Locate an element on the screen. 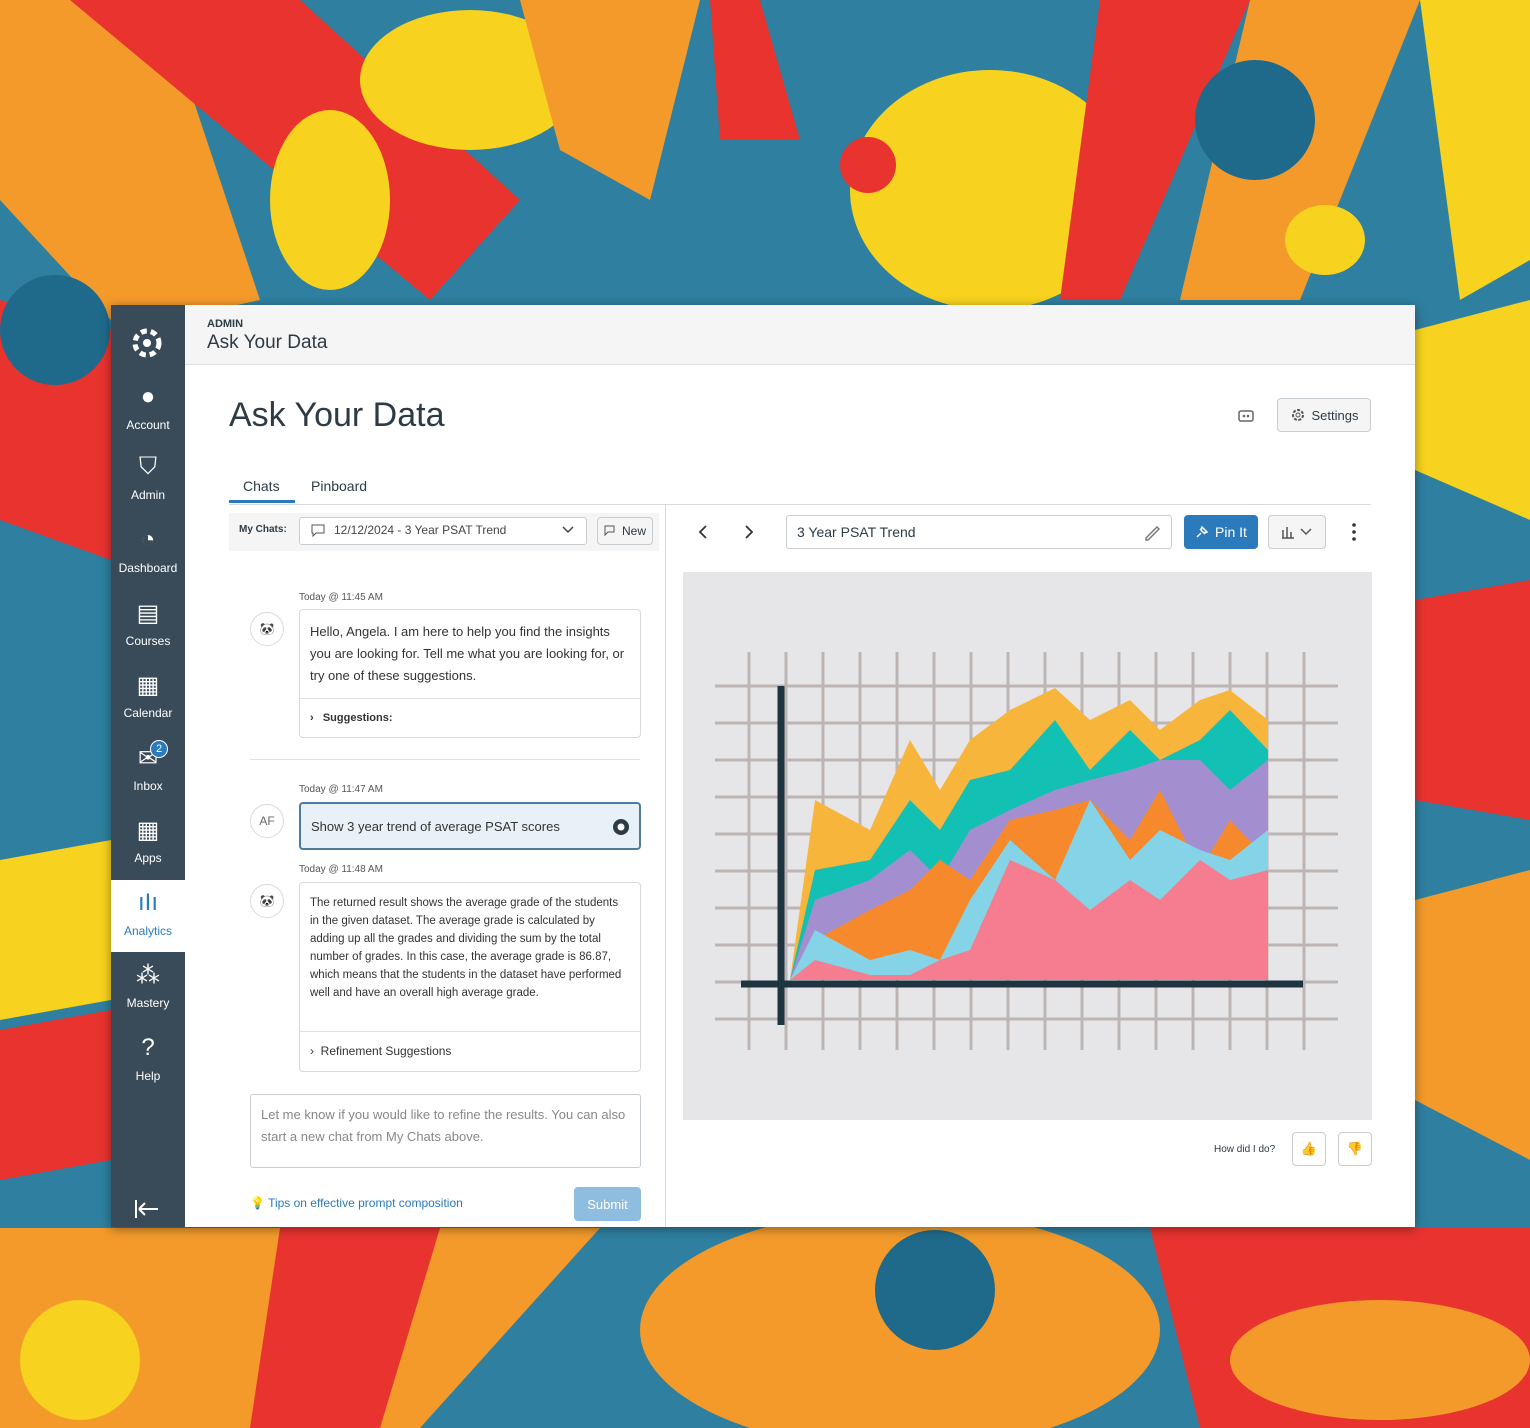  submit-label: Submit is located at coordinates (607, 1204).